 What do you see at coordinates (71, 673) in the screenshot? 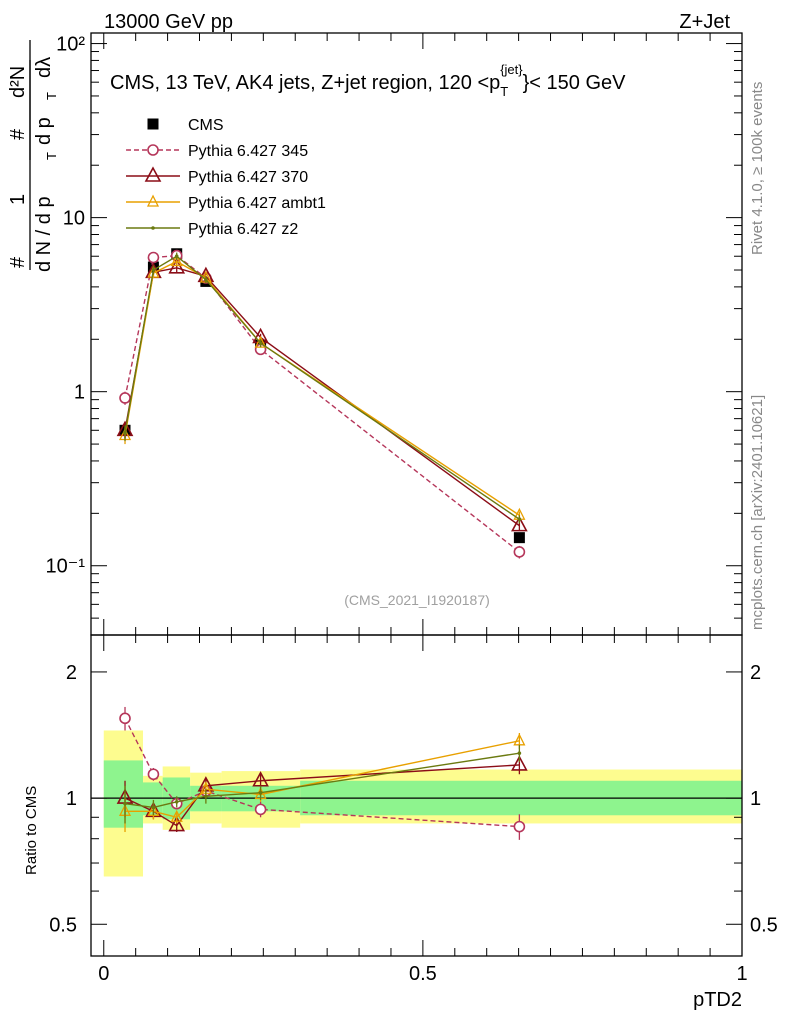
I see `ratio-ytick-label: 2` at bounding box center [71, 673].